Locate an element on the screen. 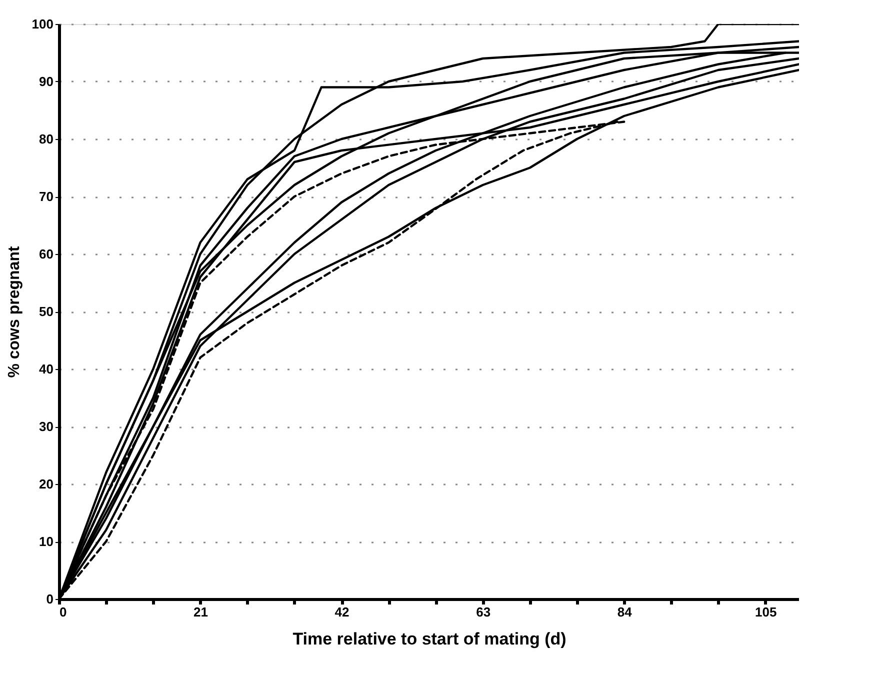 This screenshot has height=687, width=874. x-tick-label: 0 is located at coordinates (63, 612).